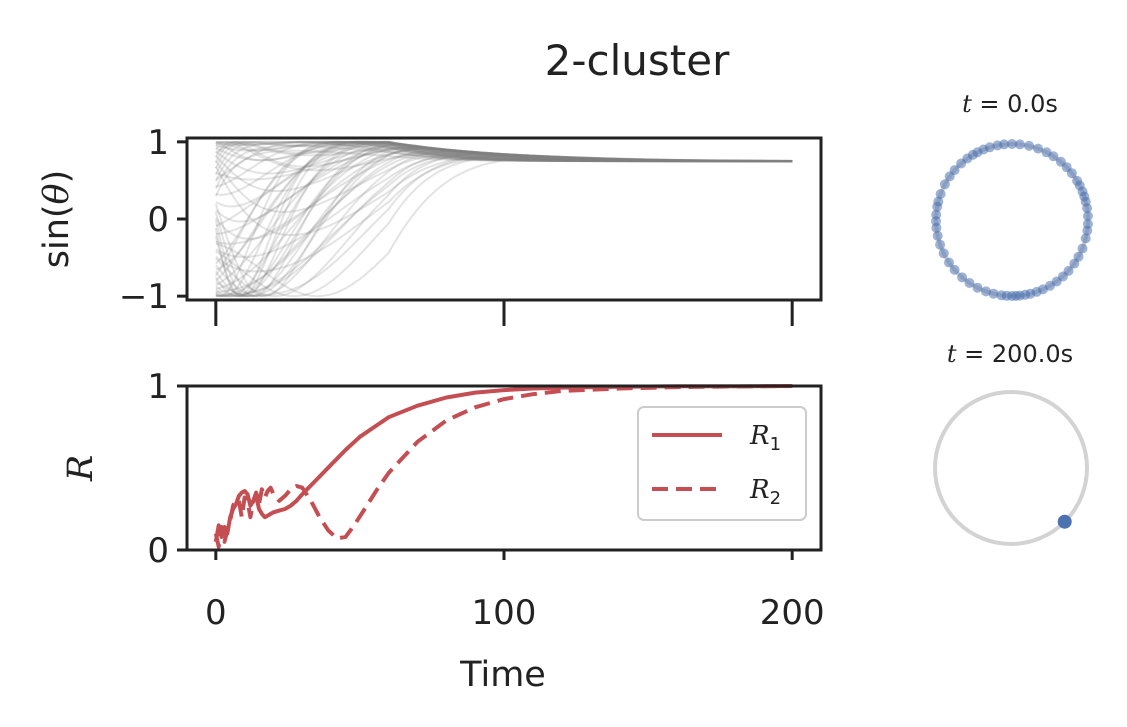 This screenshot has height=727, width=1127. I want to click on xtick-label: 100, so click(504, 613).